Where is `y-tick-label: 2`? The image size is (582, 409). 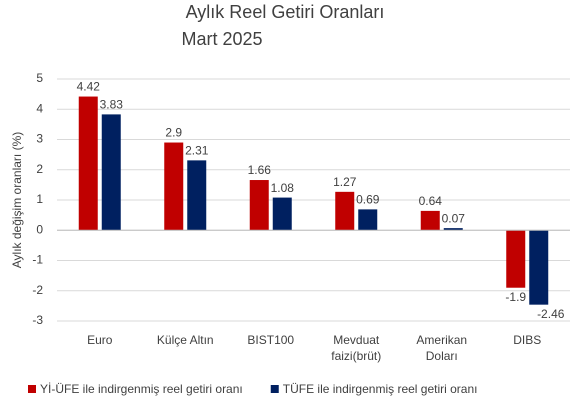 y-tick-label: 2 is located at coordinates (39, 169).